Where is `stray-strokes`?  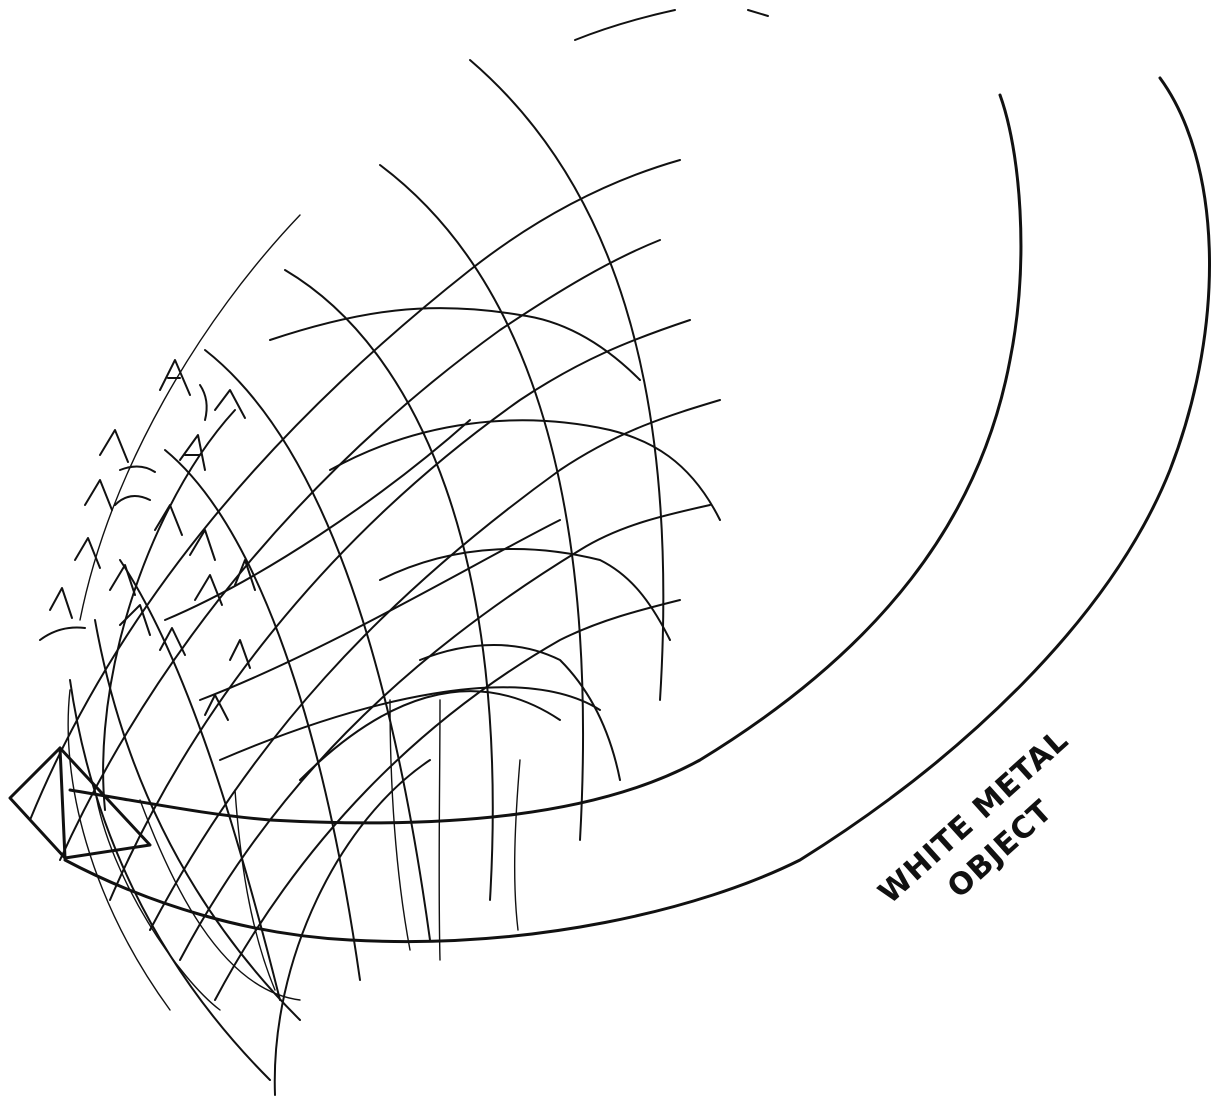
stray-strokes is located at coordinates (671, 25).